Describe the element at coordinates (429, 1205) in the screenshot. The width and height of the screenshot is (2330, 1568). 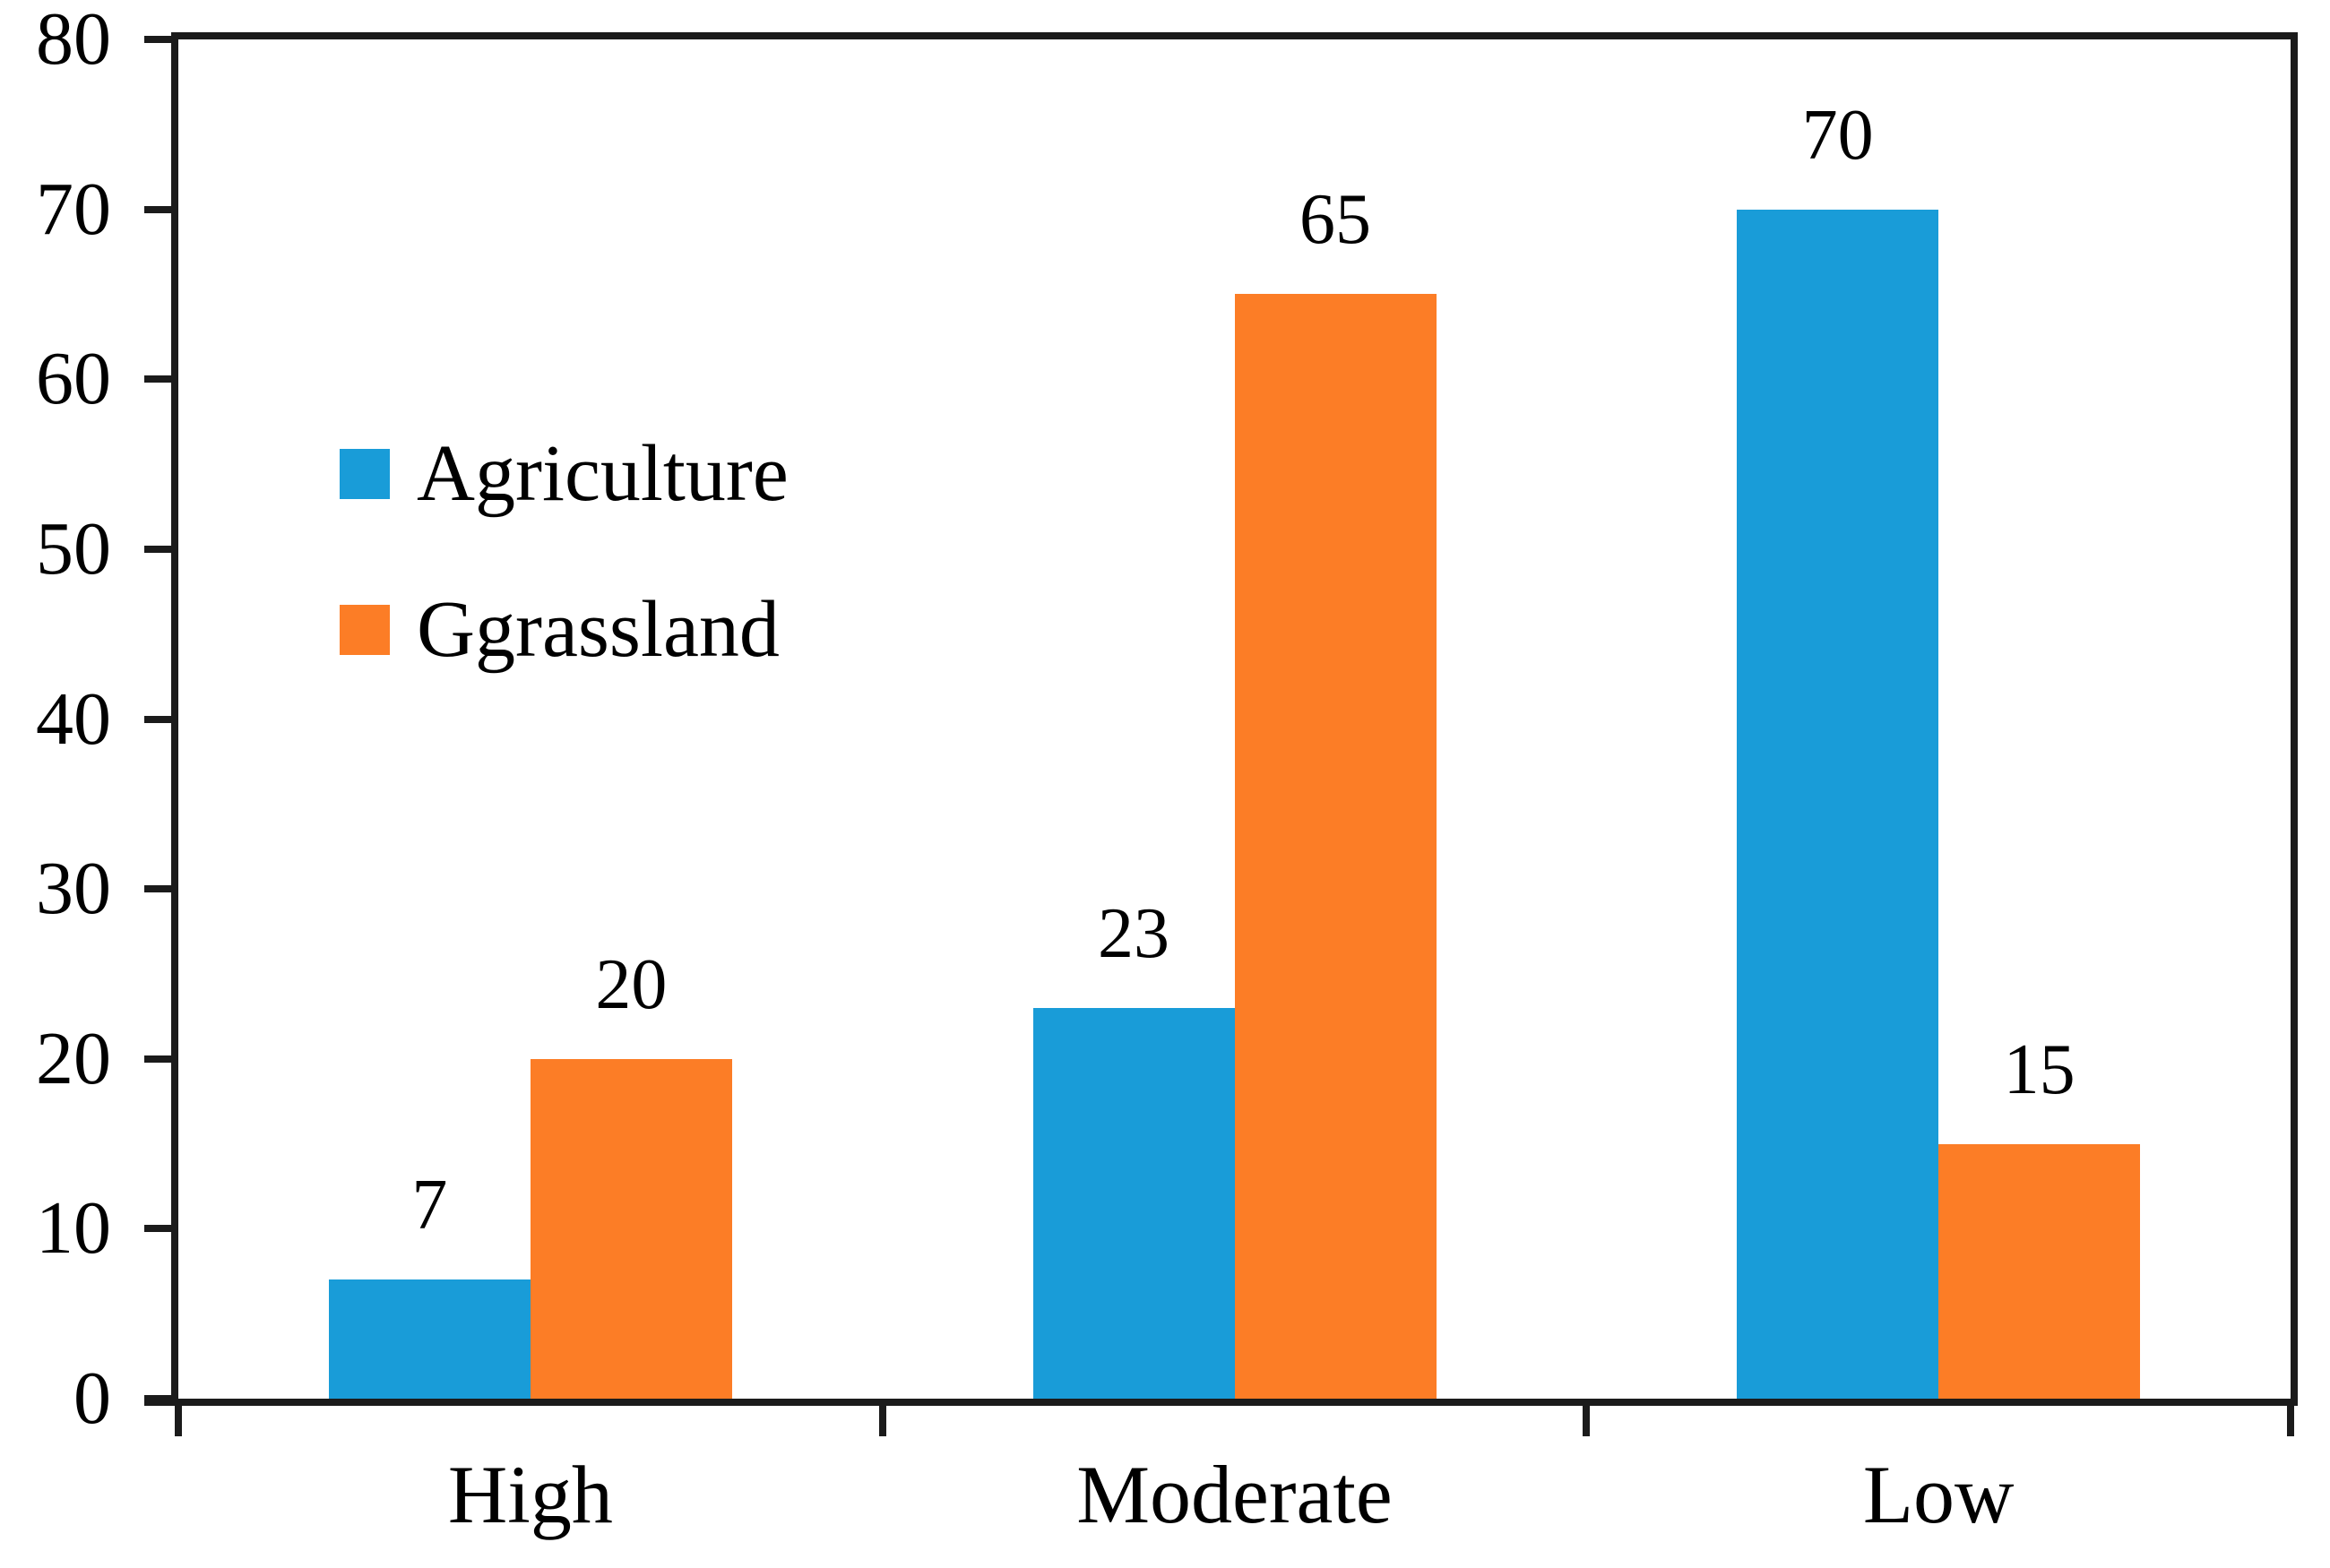
I see `bar-value-label: 7` at that location.